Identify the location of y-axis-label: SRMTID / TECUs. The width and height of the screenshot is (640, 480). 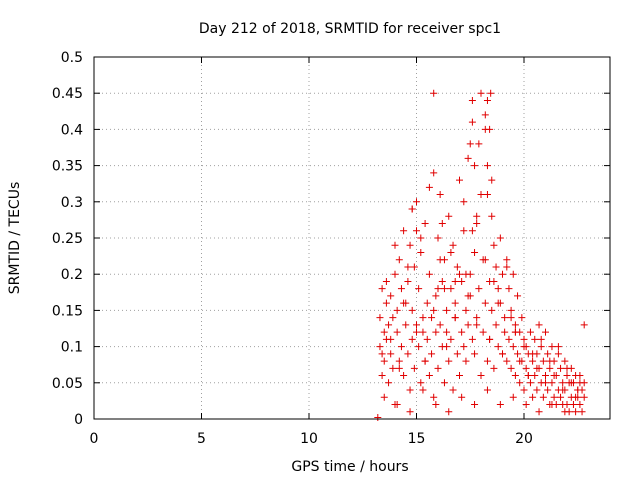
(15, 238).